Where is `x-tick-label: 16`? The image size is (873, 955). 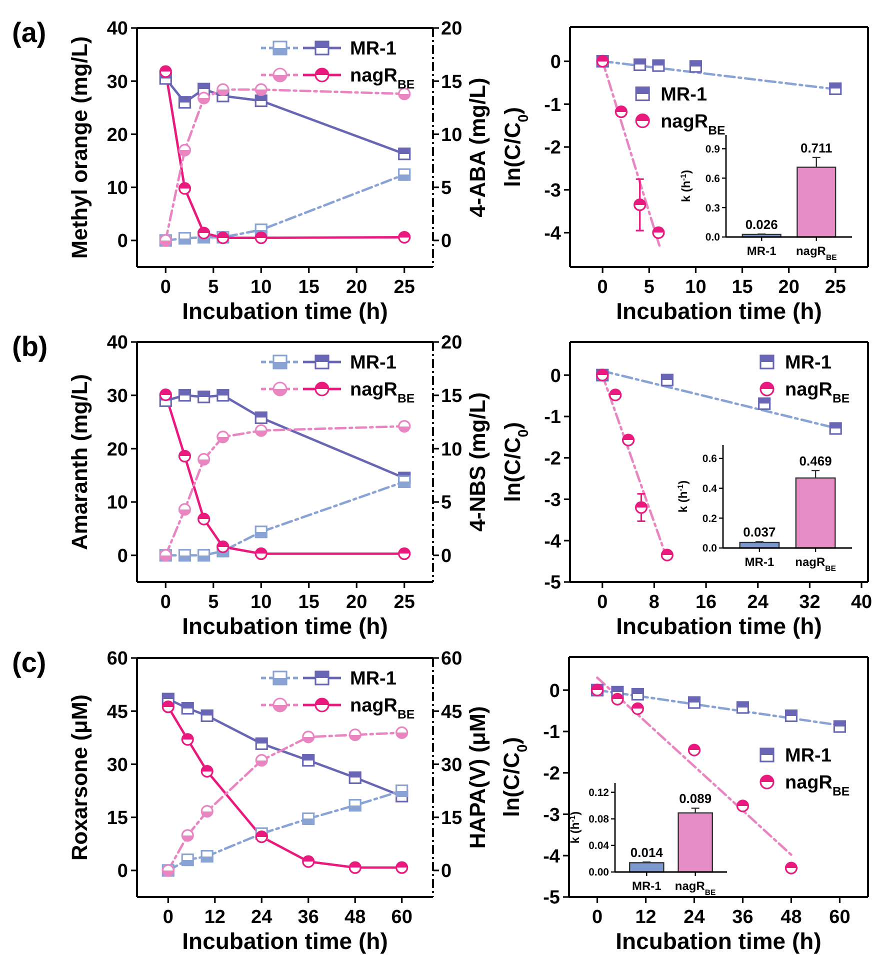 x-tick-label: 16 is located at coordinates (706, 602).